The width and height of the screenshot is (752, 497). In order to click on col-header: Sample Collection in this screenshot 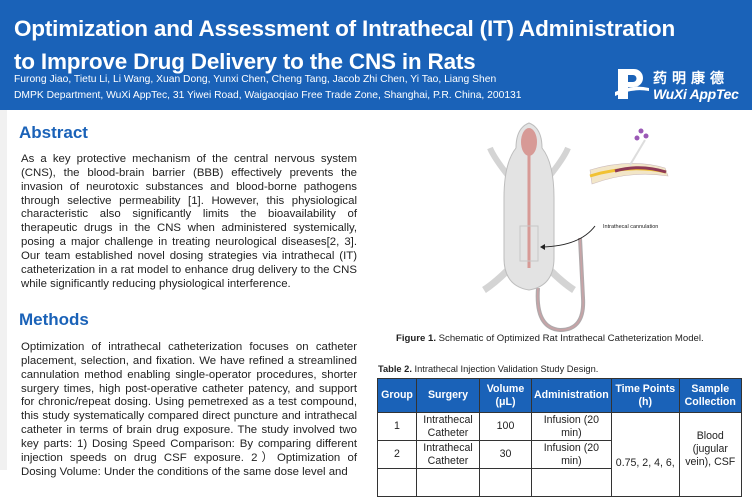, I will do `click(710, 395)`.